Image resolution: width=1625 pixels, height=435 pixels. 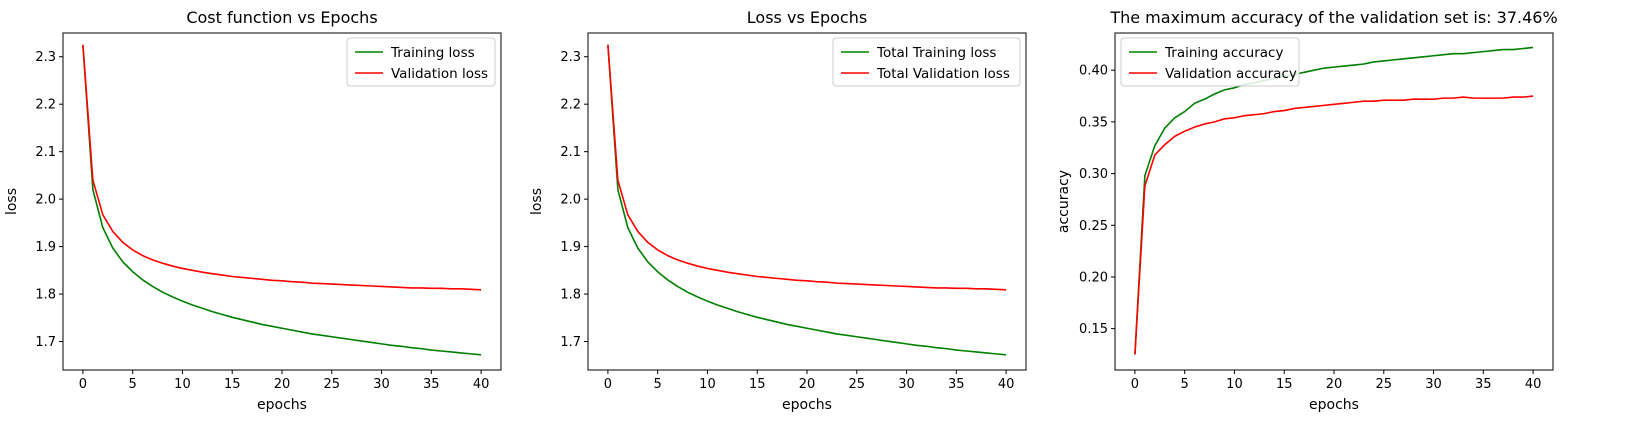 What do you see at coordinates (807, 17) in the screenshot?
I see `chart-title: Loss vs Epochs` at bounding box center [807, 17].